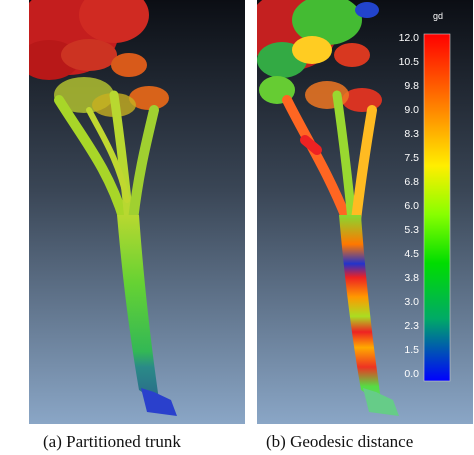  What do you see at coordinates (411, 86) in the screenshot?
I see `colorbar-tick-label: 9.8` at bounding box center [411, 86].